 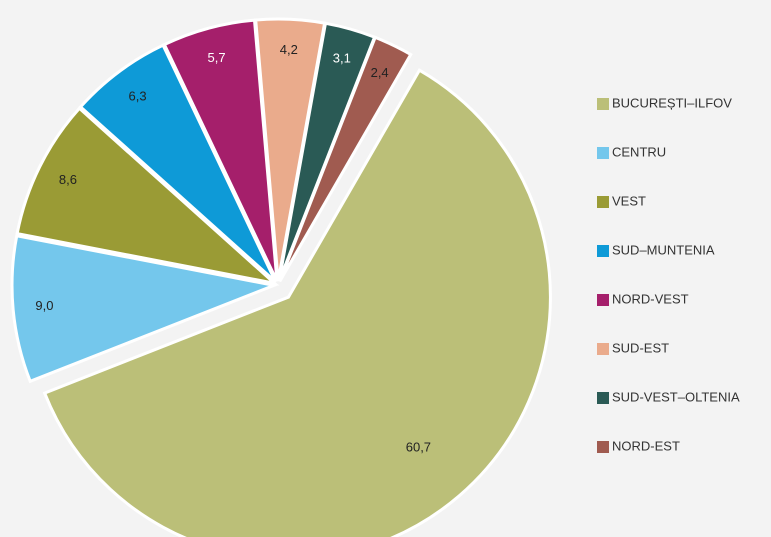 What do you see at coordinates (342, 58) in the screenshot?
I see `data-label: 3,1` at bounding box center [342, 58].